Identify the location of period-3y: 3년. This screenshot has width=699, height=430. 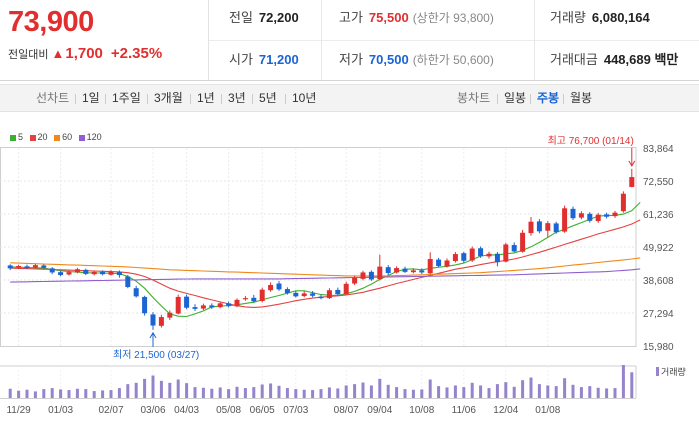
(237, 98).